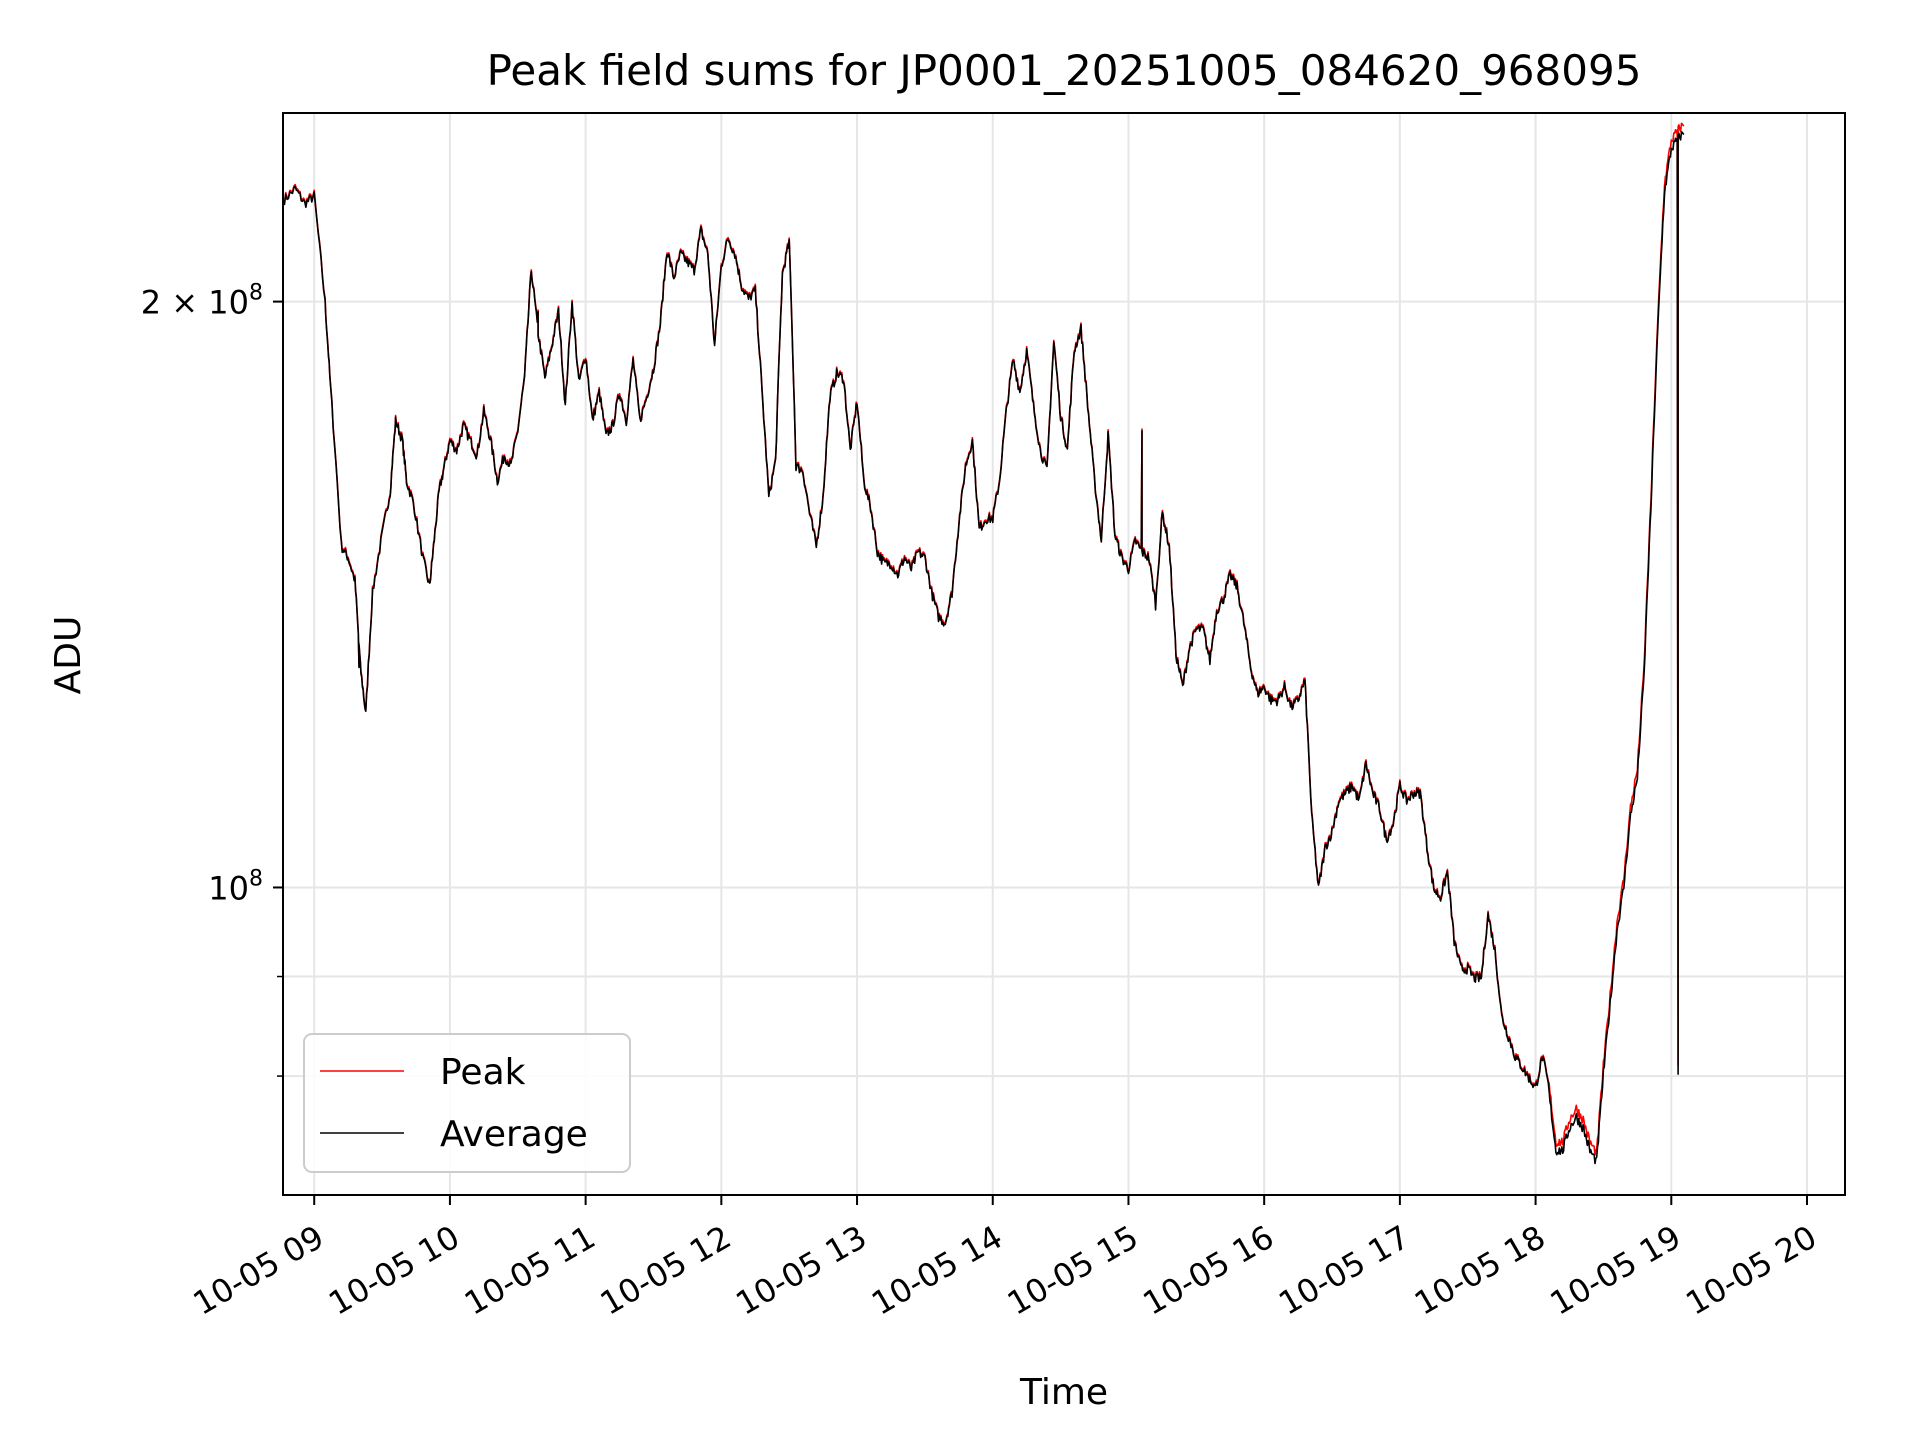 This screenshot has width=1920, height=1440. I want to click on x-tick-label: 10-05 09, so click(259, 1270).